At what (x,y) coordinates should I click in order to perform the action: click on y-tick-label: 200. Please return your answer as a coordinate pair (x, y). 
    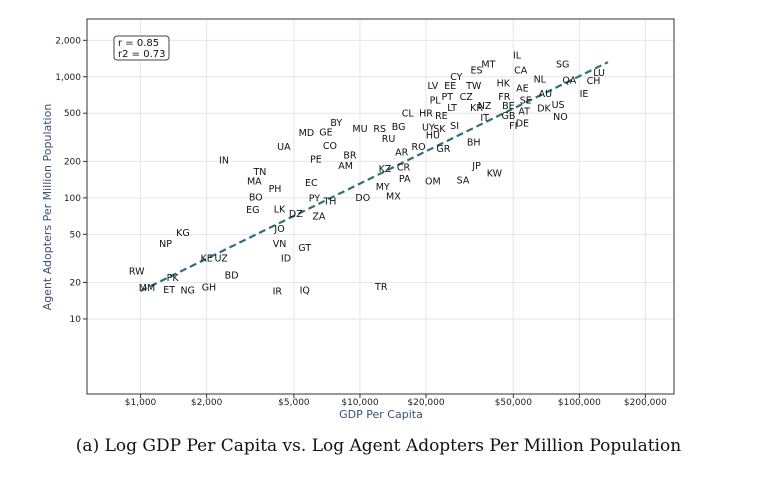
    Looking at the image, I should click on (72, 162).